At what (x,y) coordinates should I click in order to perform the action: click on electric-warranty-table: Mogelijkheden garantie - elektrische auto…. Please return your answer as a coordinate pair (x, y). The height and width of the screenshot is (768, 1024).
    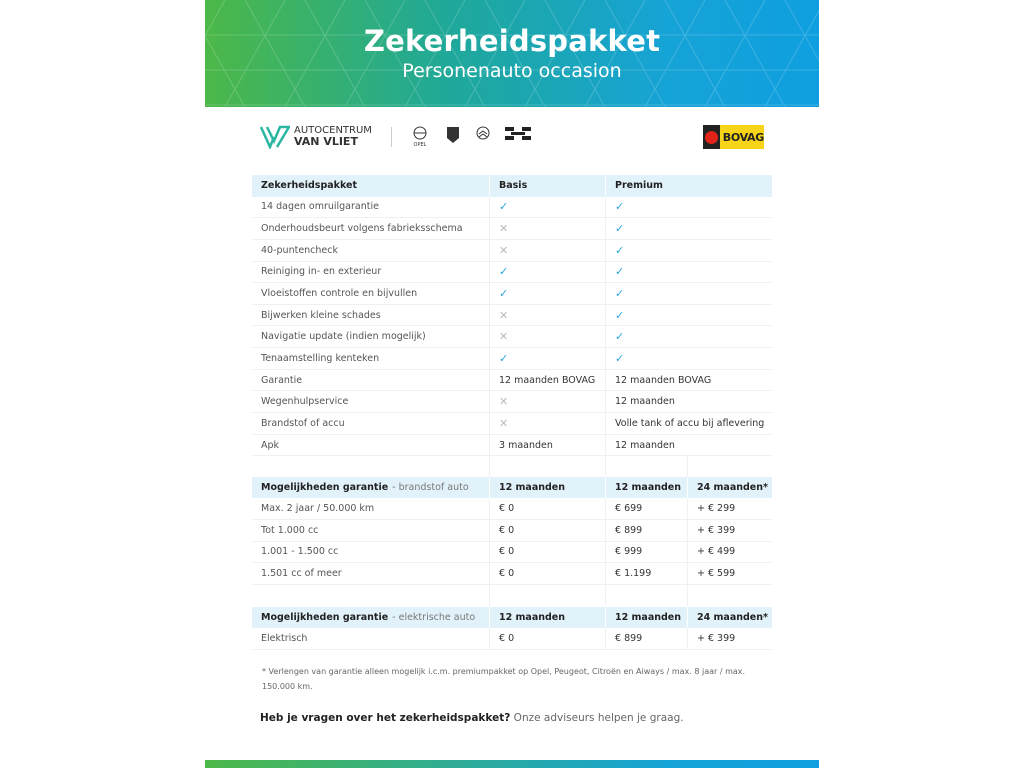
    Looking at the image, I should click on (512, 617).